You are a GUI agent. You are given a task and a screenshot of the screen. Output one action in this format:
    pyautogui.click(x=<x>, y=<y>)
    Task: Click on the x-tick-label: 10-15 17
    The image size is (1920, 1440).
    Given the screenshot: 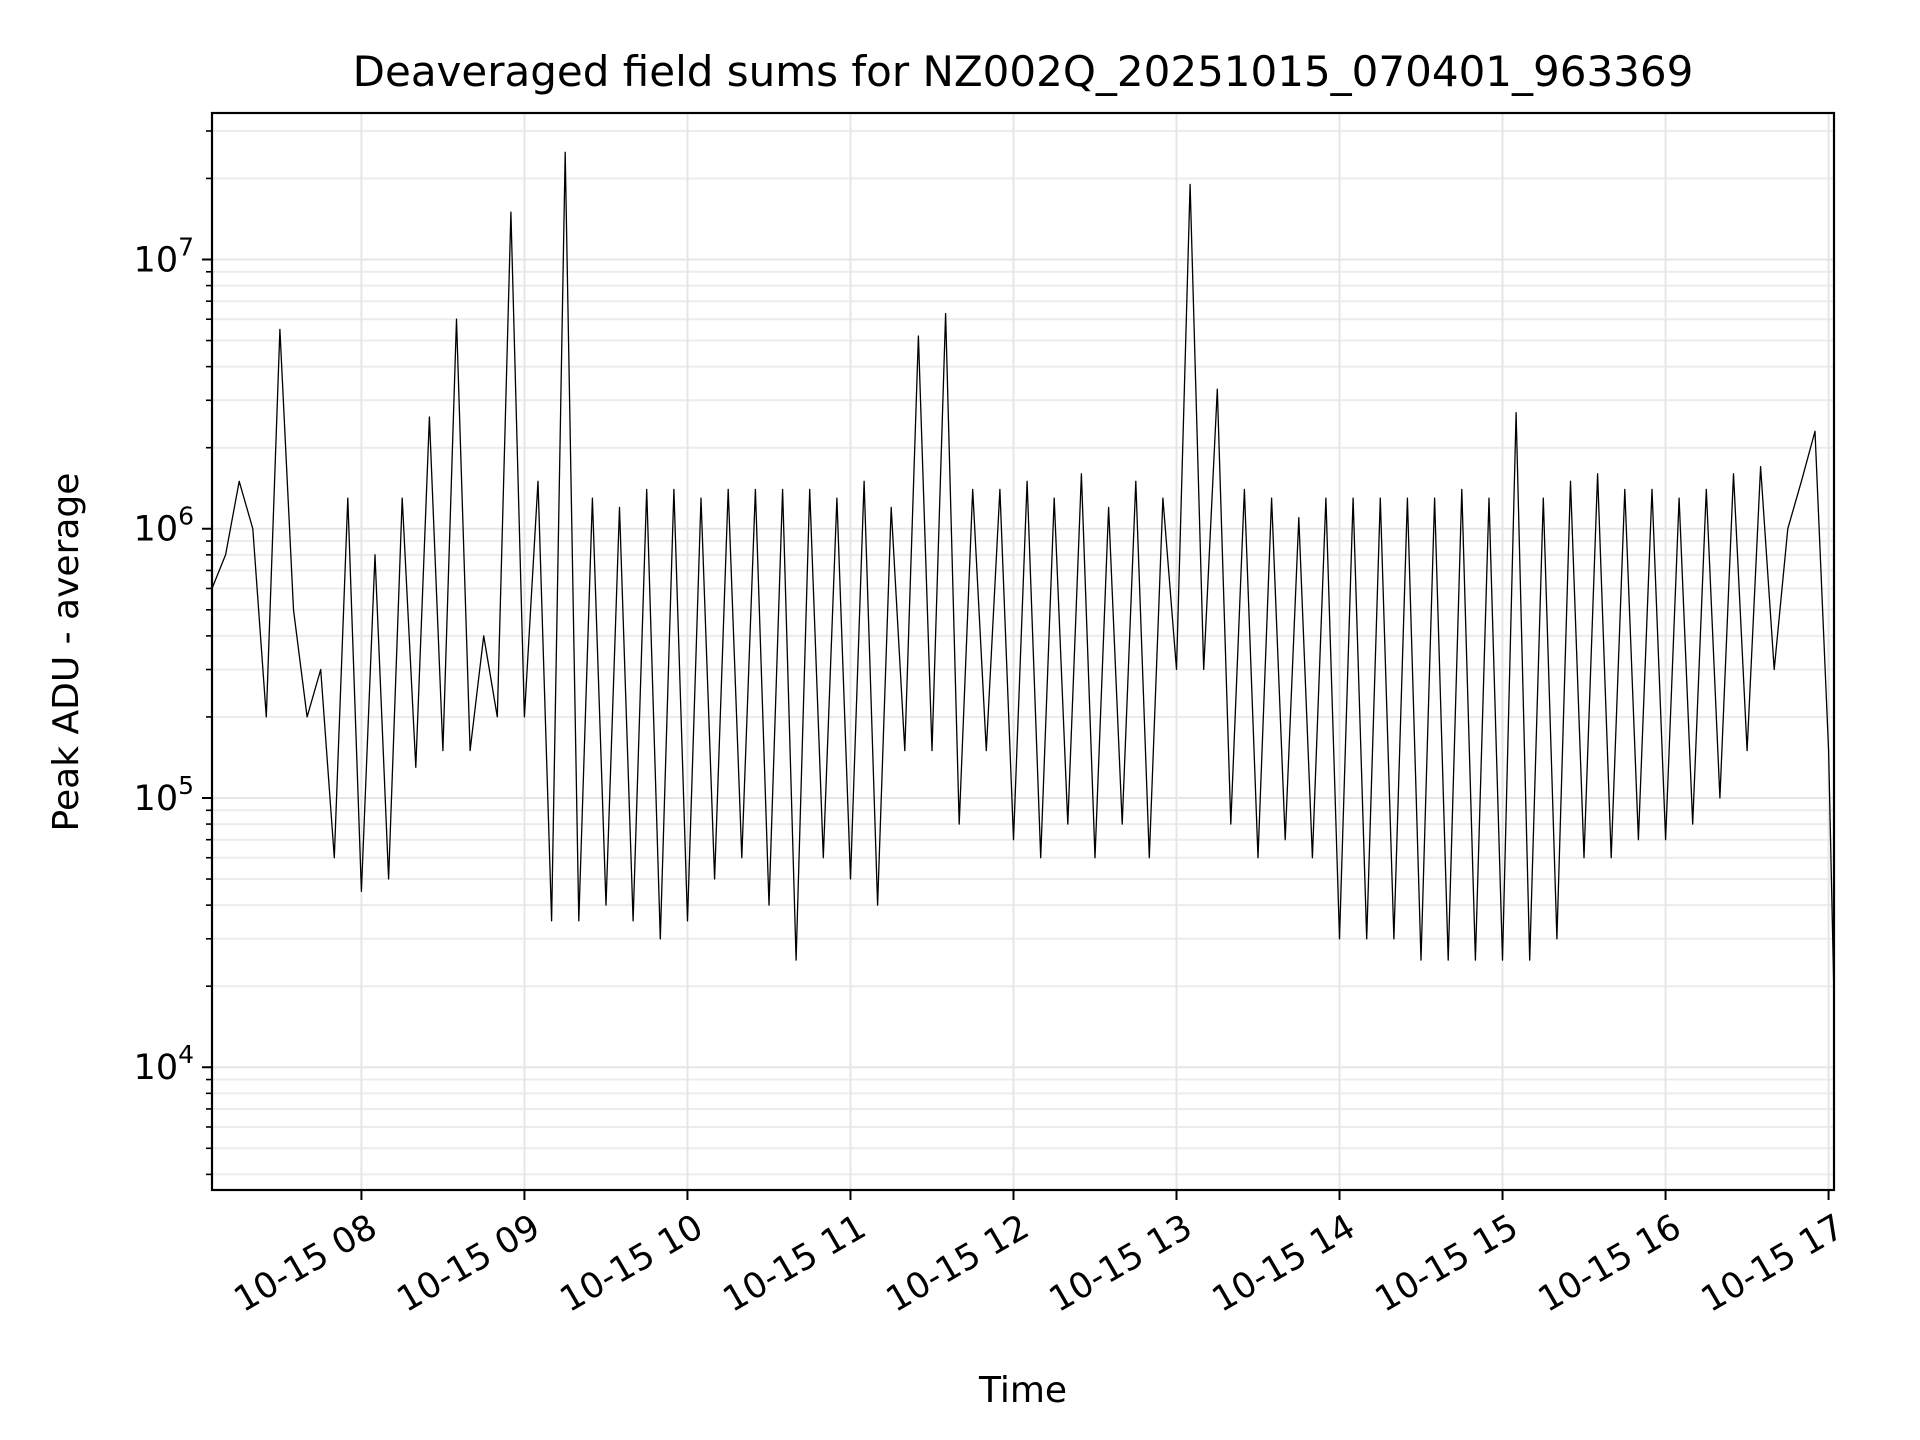 What is the action you would take?
    pyautogui.click(x=1773, y=1263)
    